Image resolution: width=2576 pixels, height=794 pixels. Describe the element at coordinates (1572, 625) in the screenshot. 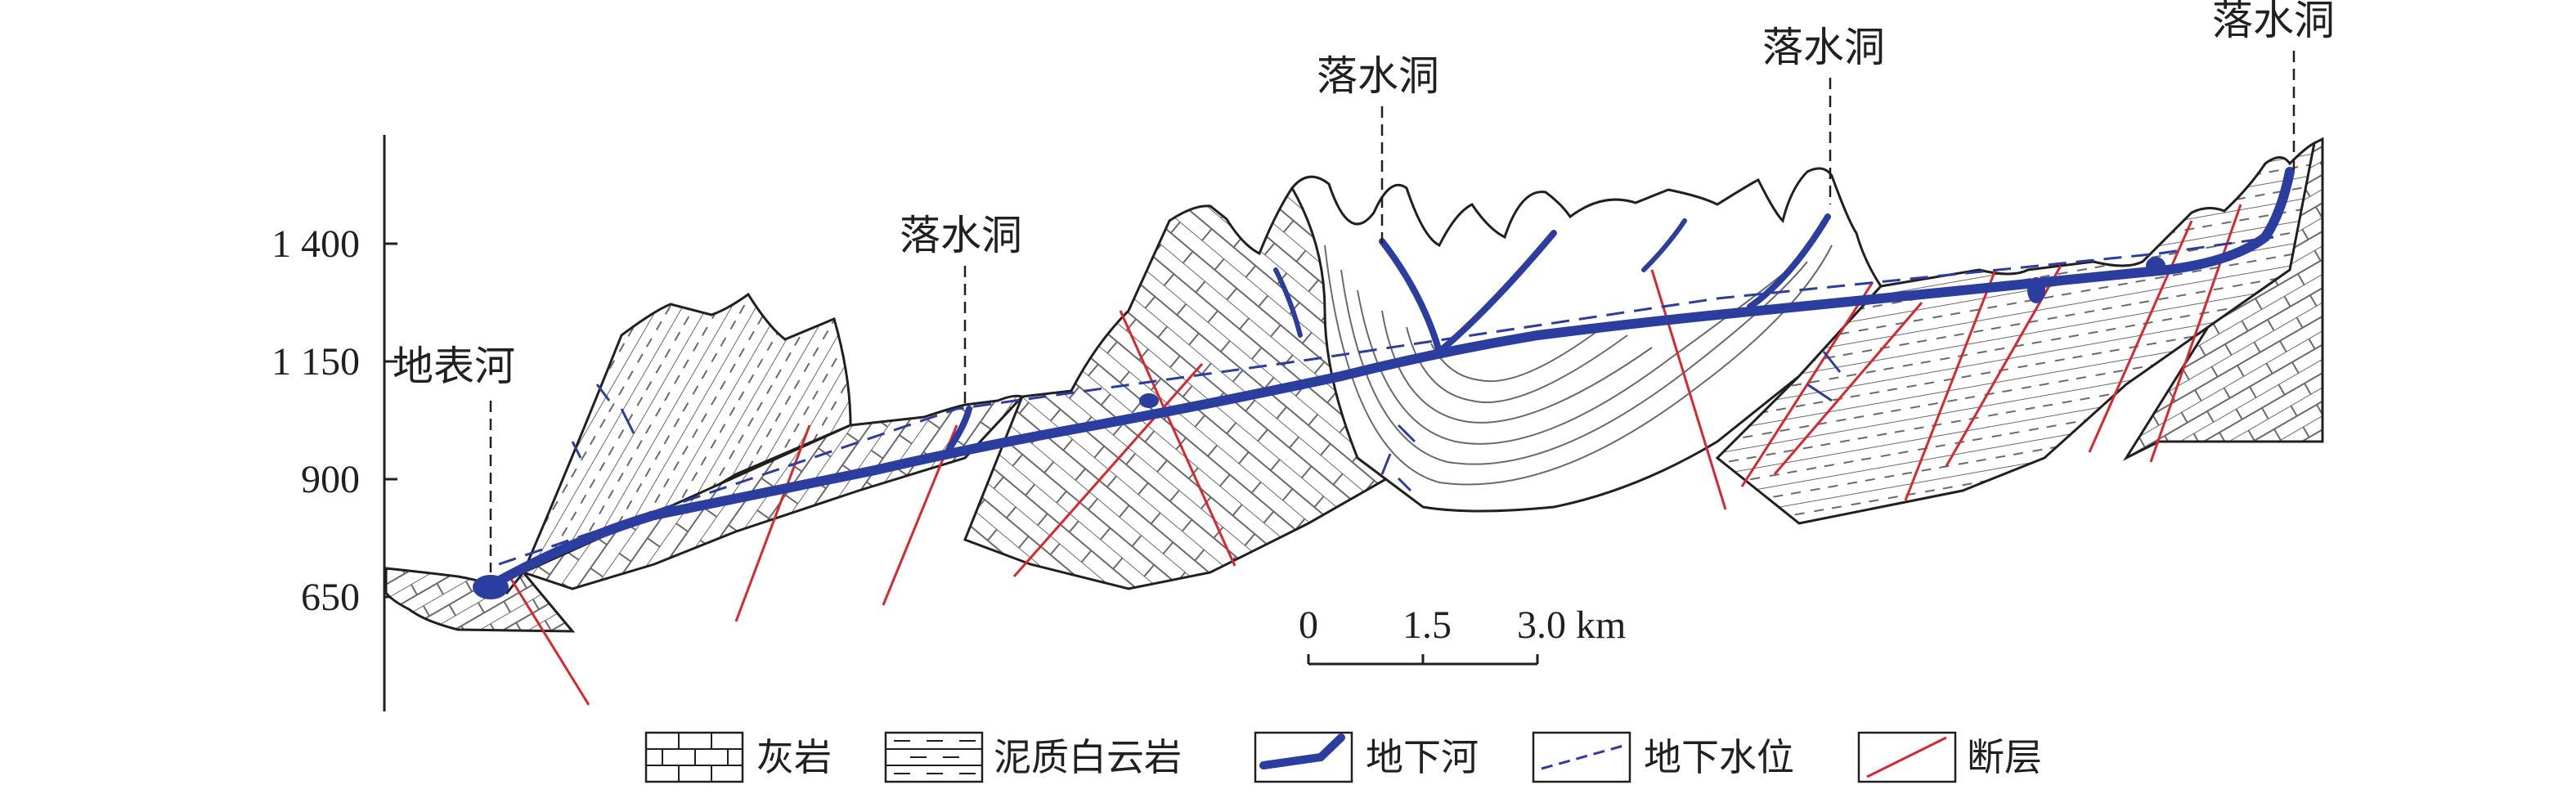

I see `scale-tick-label: 3.0 km` at that location.